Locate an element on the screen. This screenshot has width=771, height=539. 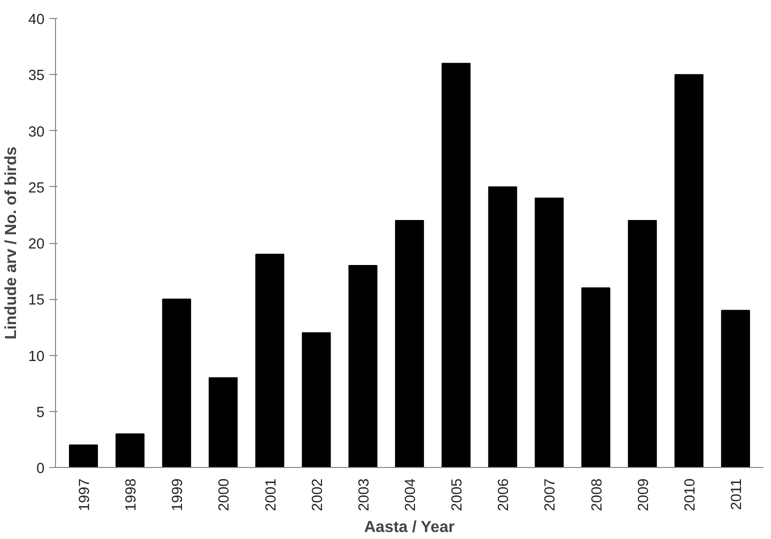
x-tick-label: 2007 is located at coordinates (550, 495).